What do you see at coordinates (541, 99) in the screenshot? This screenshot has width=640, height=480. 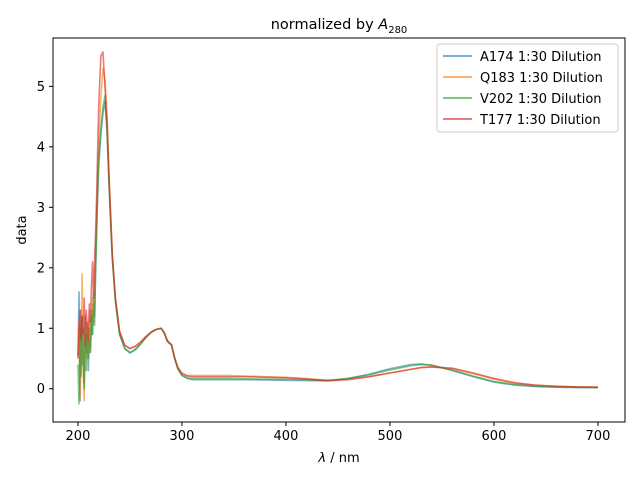 I see `legend-label-3: V202 1:30 Dilution` at bounding box center [541, 99].